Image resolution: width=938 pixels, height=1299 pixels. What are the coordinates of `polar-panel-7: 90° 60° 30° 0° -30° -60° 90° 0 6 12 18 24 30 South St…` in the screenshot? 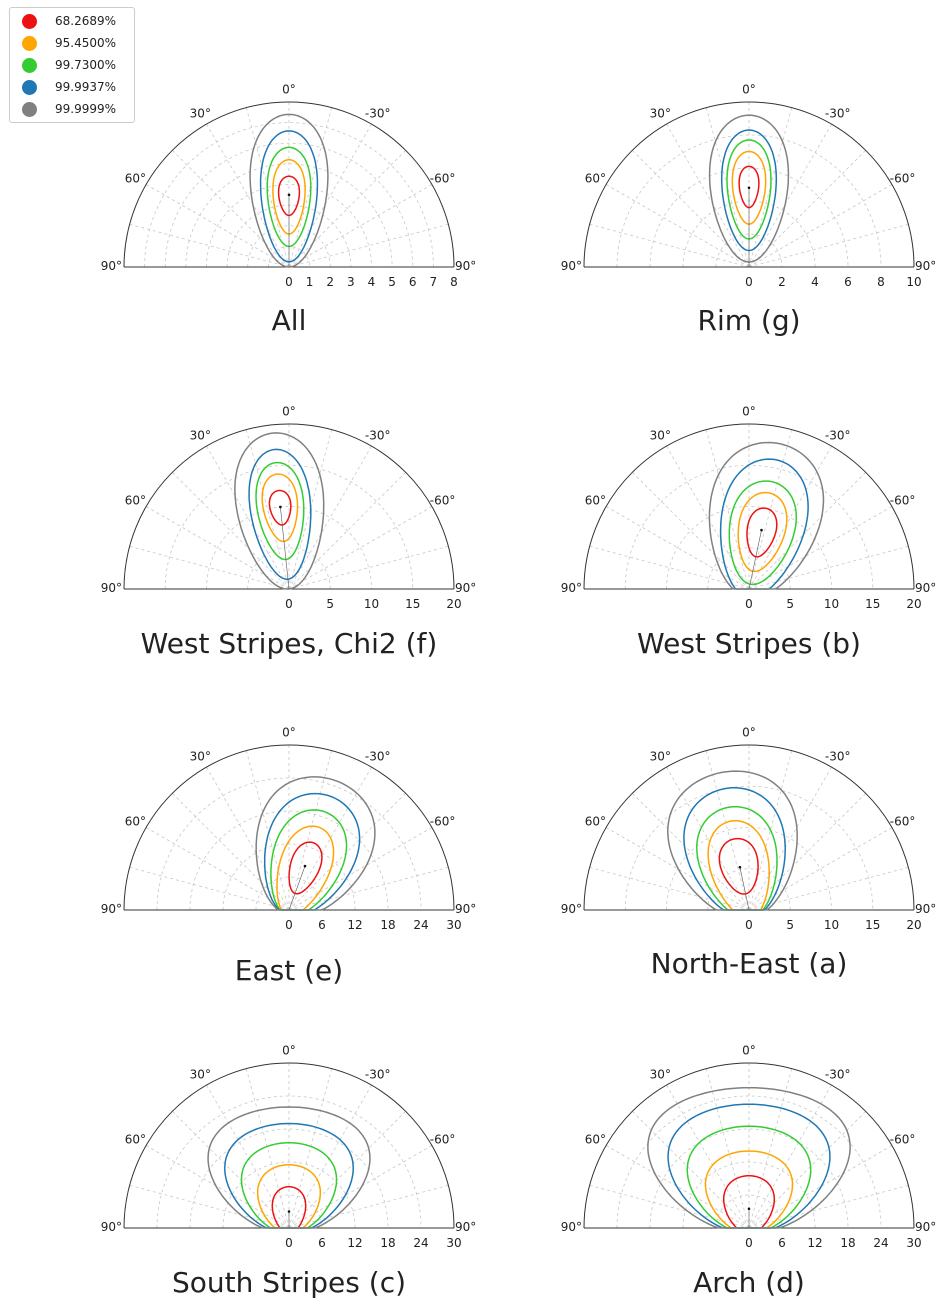 It's located at (289, 1171).